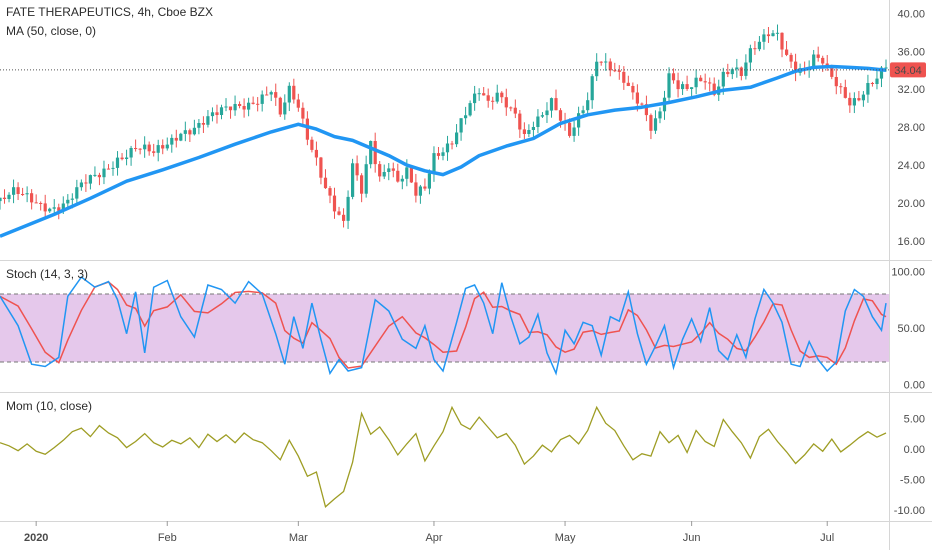 Image resolution: width=932 pixels, height=550 pixels. Describe the element at coordinates (109, 12) in the screenshot. I see `chart-title: FATE THERAPEUTICS, 4h, Cboe BZX` at that location.